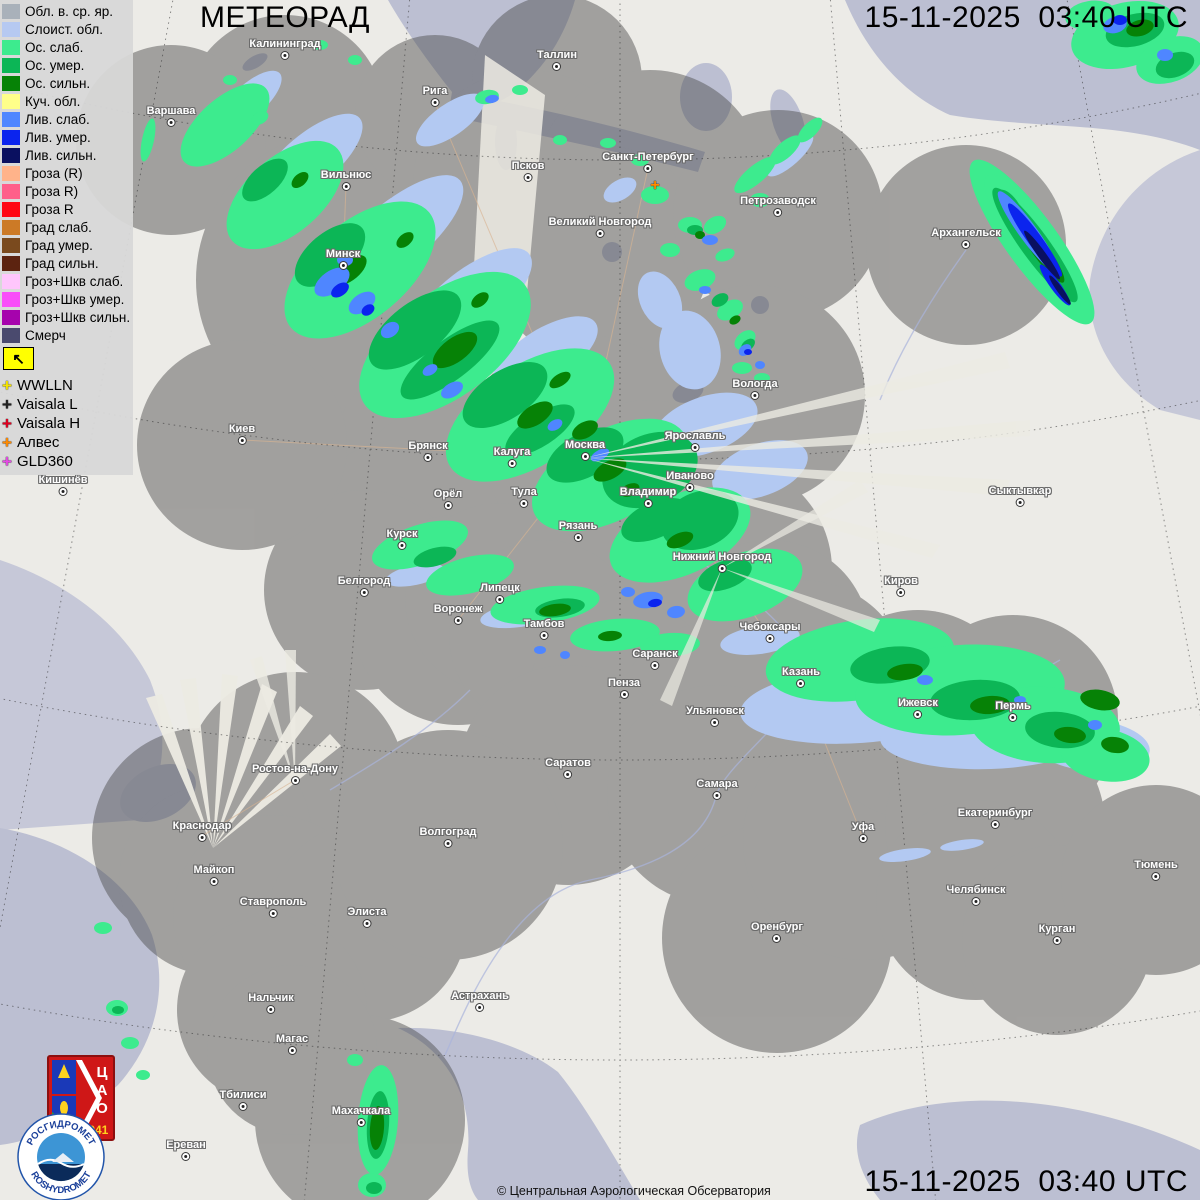 Image resolution: width=1200 pixels, height=1200 pixels. I want to click on lightning-source-label: WWLLN, so click(45, 385).